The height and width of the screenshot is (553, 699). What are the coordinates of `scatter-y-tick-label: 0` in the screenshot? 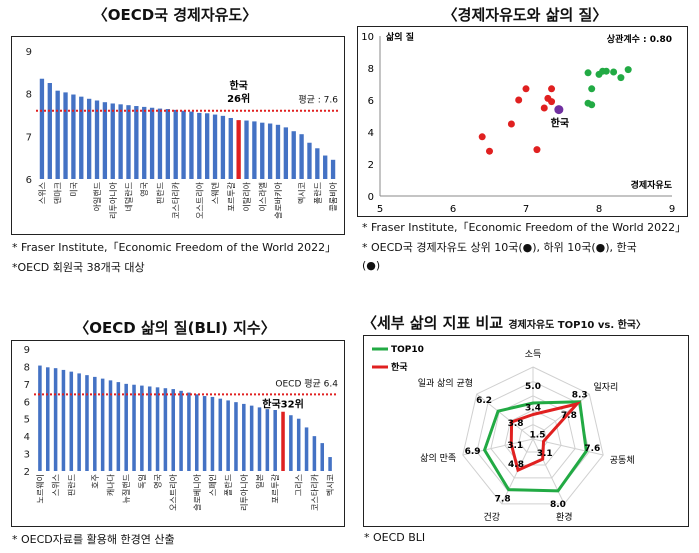 It's located at (371, 197).